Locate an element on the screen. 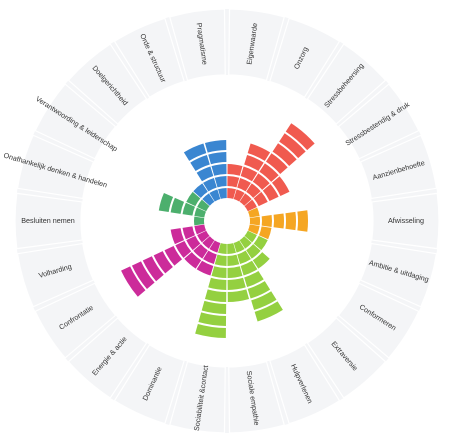  category-label: Afwisseling is located at coordinates (406, 220).